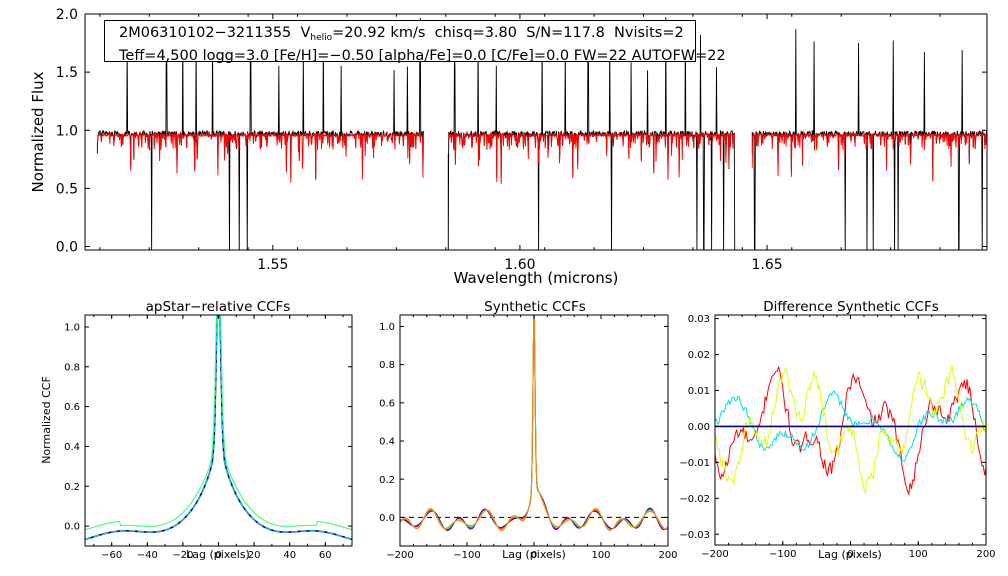  I want to click on chisq-value: chisq=3.80, so click(475, 33).